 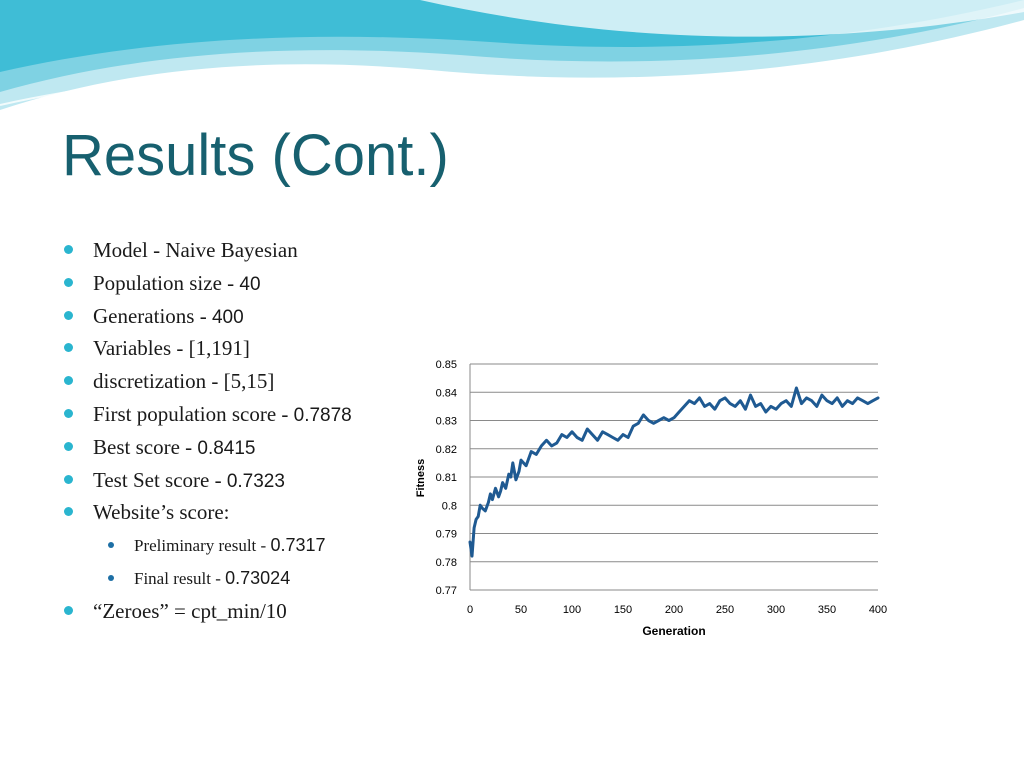 I want to click on x-tick-labels: 0 50 100 150 200 250 300 350 400, so click(x=677, y=610).